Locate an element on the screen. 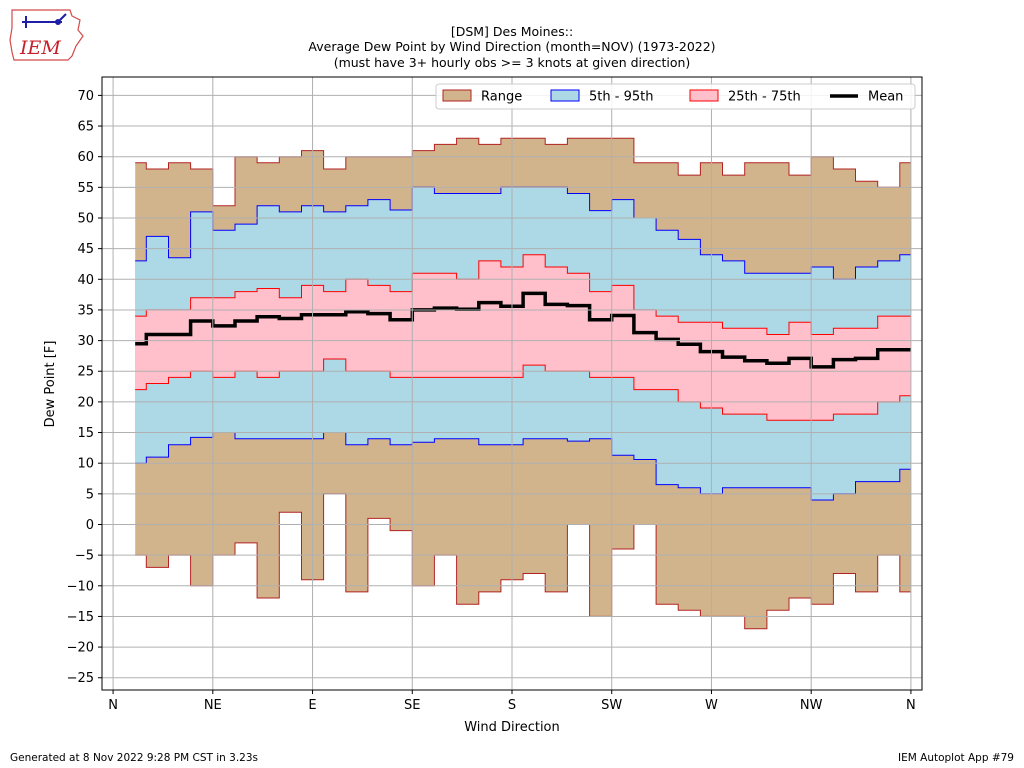  band-2-upper-edge is located at coordinates (523, 294).